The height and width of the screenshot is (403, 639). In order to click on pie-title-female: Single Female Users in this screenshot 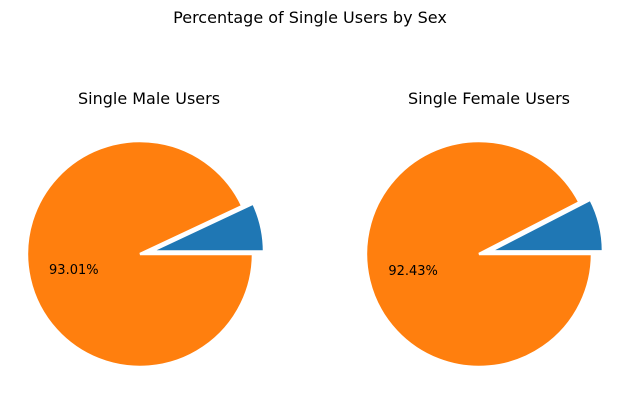, I will do `click(489, 98)`.